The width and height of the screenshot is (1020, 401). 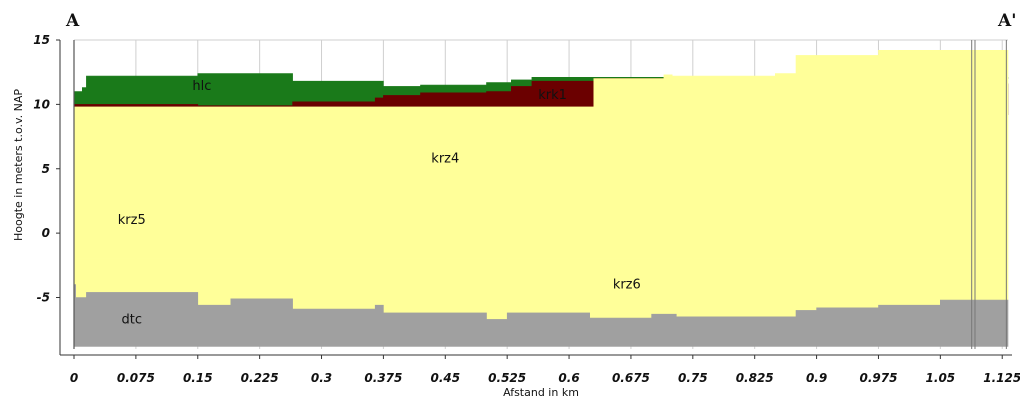 I want to click on layer-label-krz4: krz4, so click(x=445, y=158).